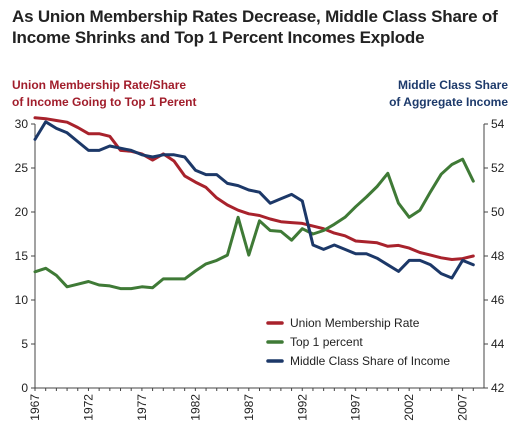 This screenshot has height=439, width=526. What do you see at coordinates (448, 102) in the screenshot?
I see `right-axis-label: of Aggregate Income` at bounding box center [448, 102].